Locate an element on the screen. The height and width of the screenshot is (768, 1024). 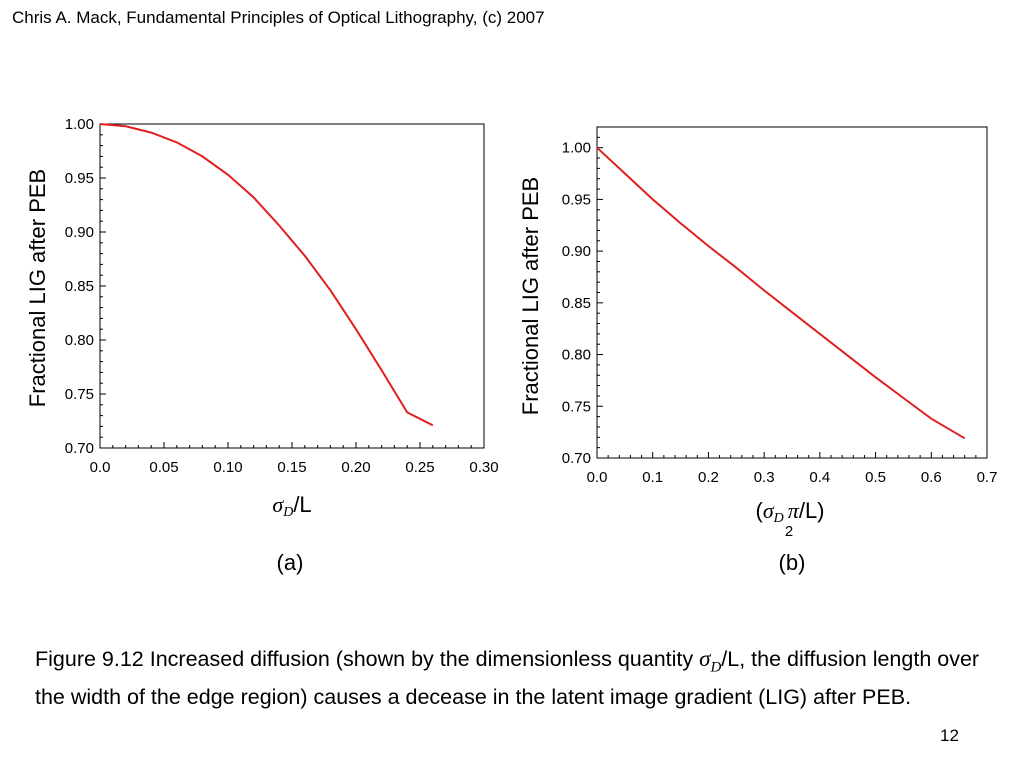
caption-sigma-subscript: D is located at coordinates (716, 667).